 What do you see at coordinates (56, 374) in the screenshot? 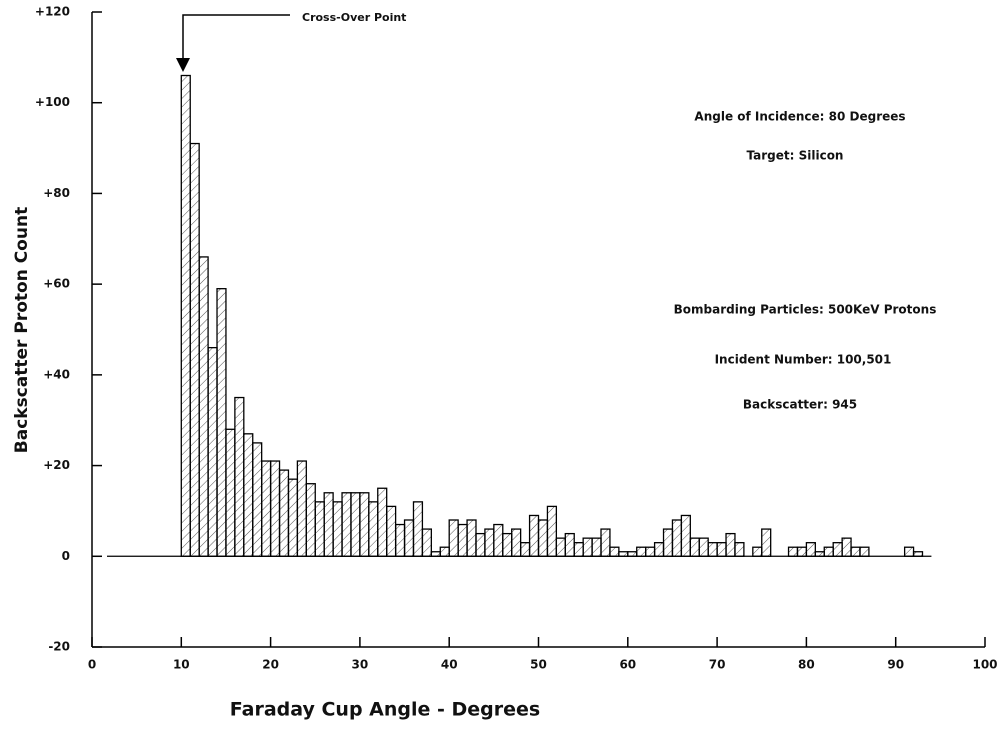
I see `y-tick-label: +40` at bounding box center [56, 374].